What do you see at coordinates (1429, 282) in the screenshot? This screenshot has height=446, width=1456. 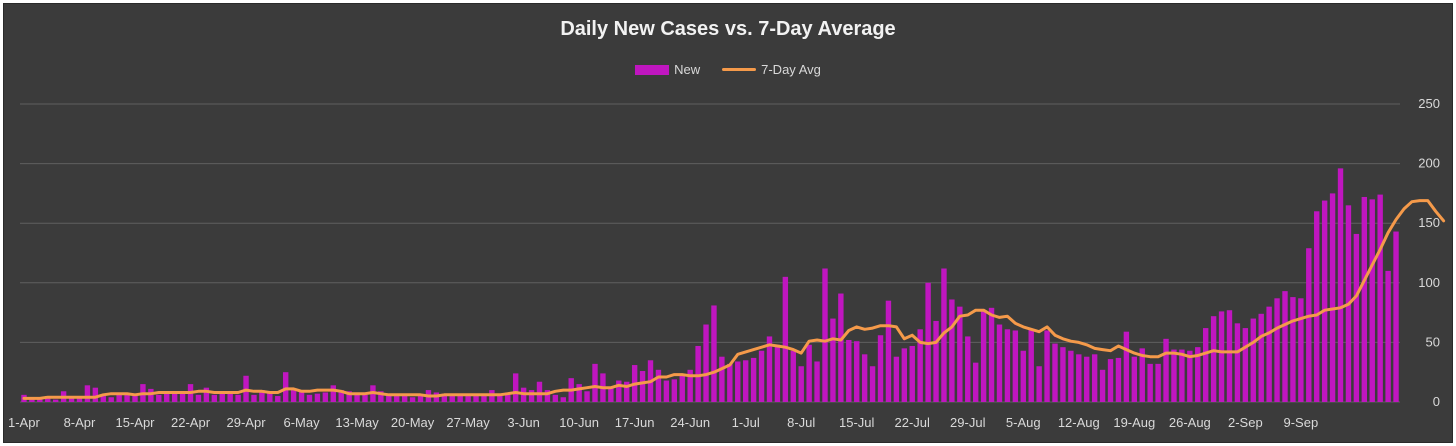 I see `y-tick-label: 100` at bounding box center [1429, 282].